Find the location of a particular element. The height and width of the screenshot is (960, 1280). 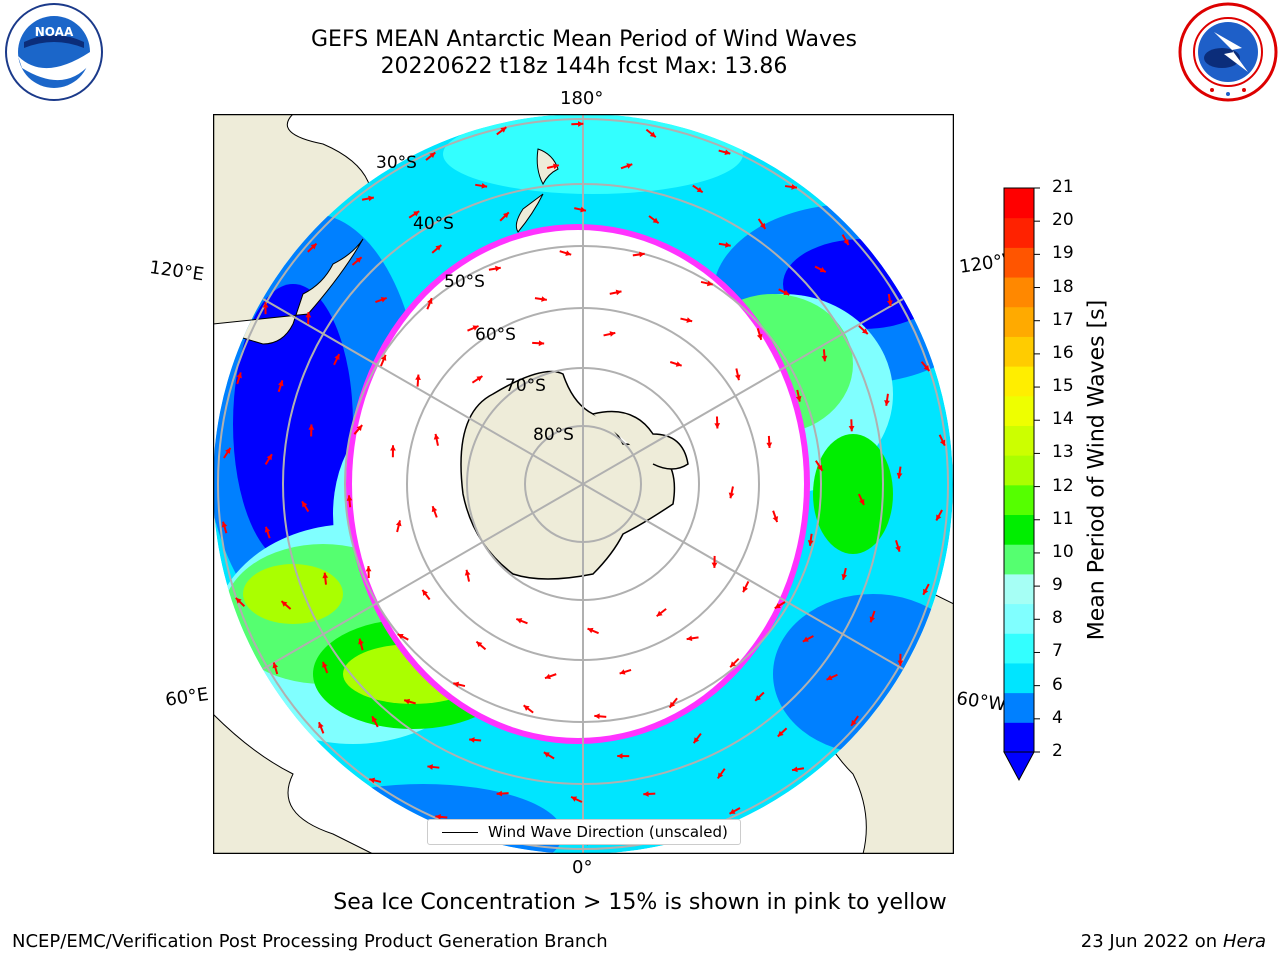

meridian-label-120e: 120°E is located at coordinates (177, 271).